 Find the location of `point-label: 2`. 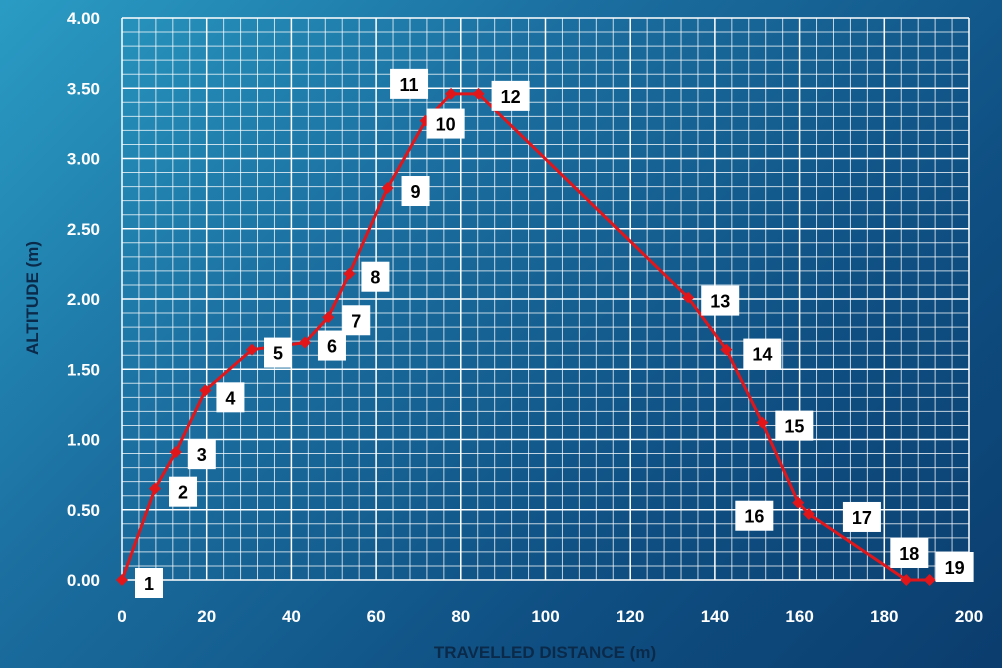

point-label: 2 is located at coordinates (183, 493).